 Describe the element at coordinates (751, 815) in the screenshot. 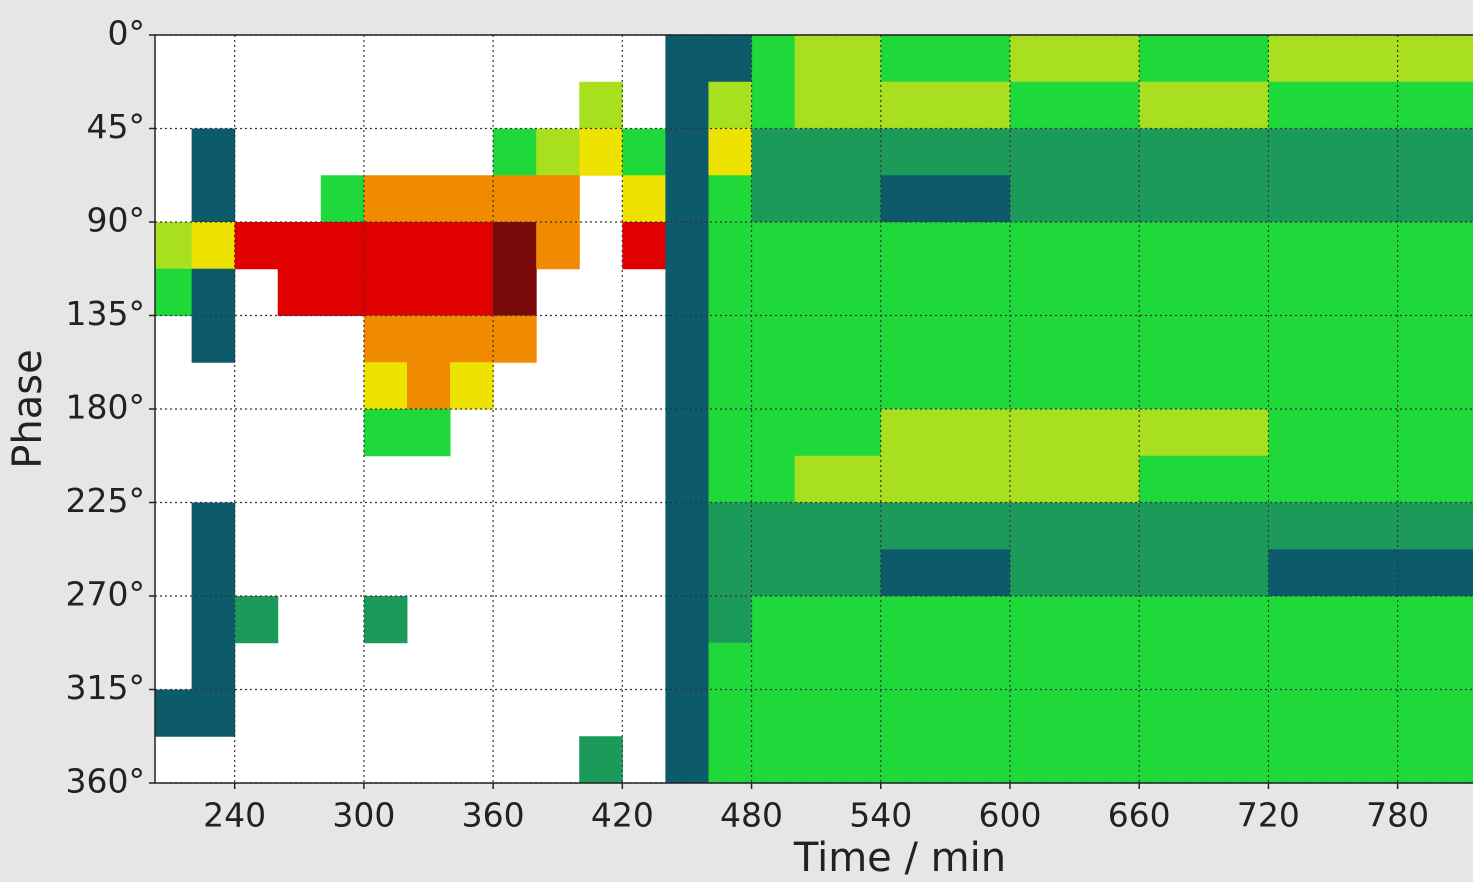

I see `x-tick-label: 480` at that location.